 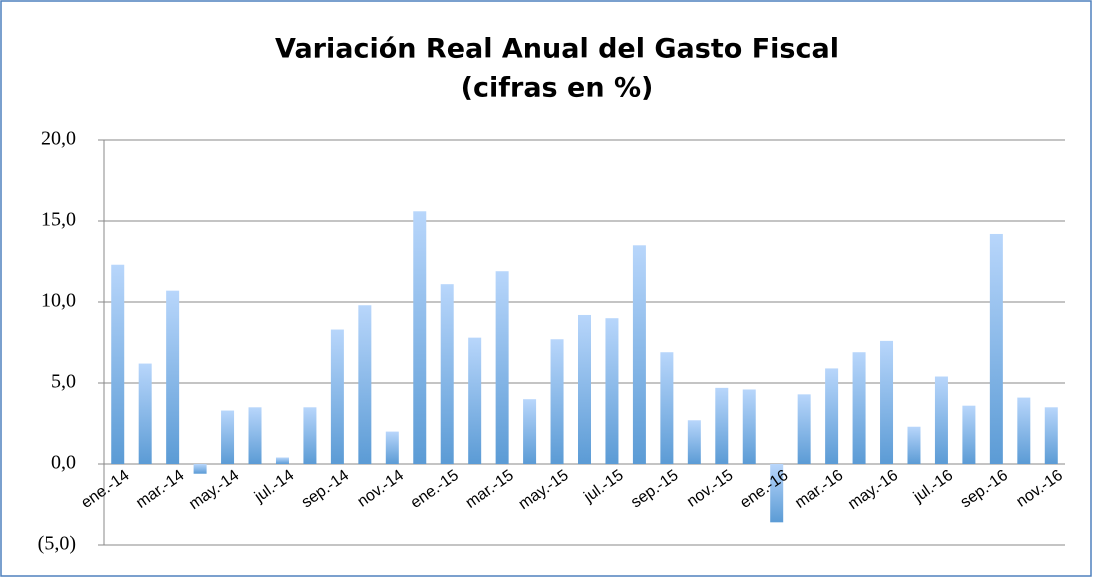 What do you see at coordinates (58, 139) in the screenshot?
I see `y-tick-label: 20,0` at bounding box center [58, 139].